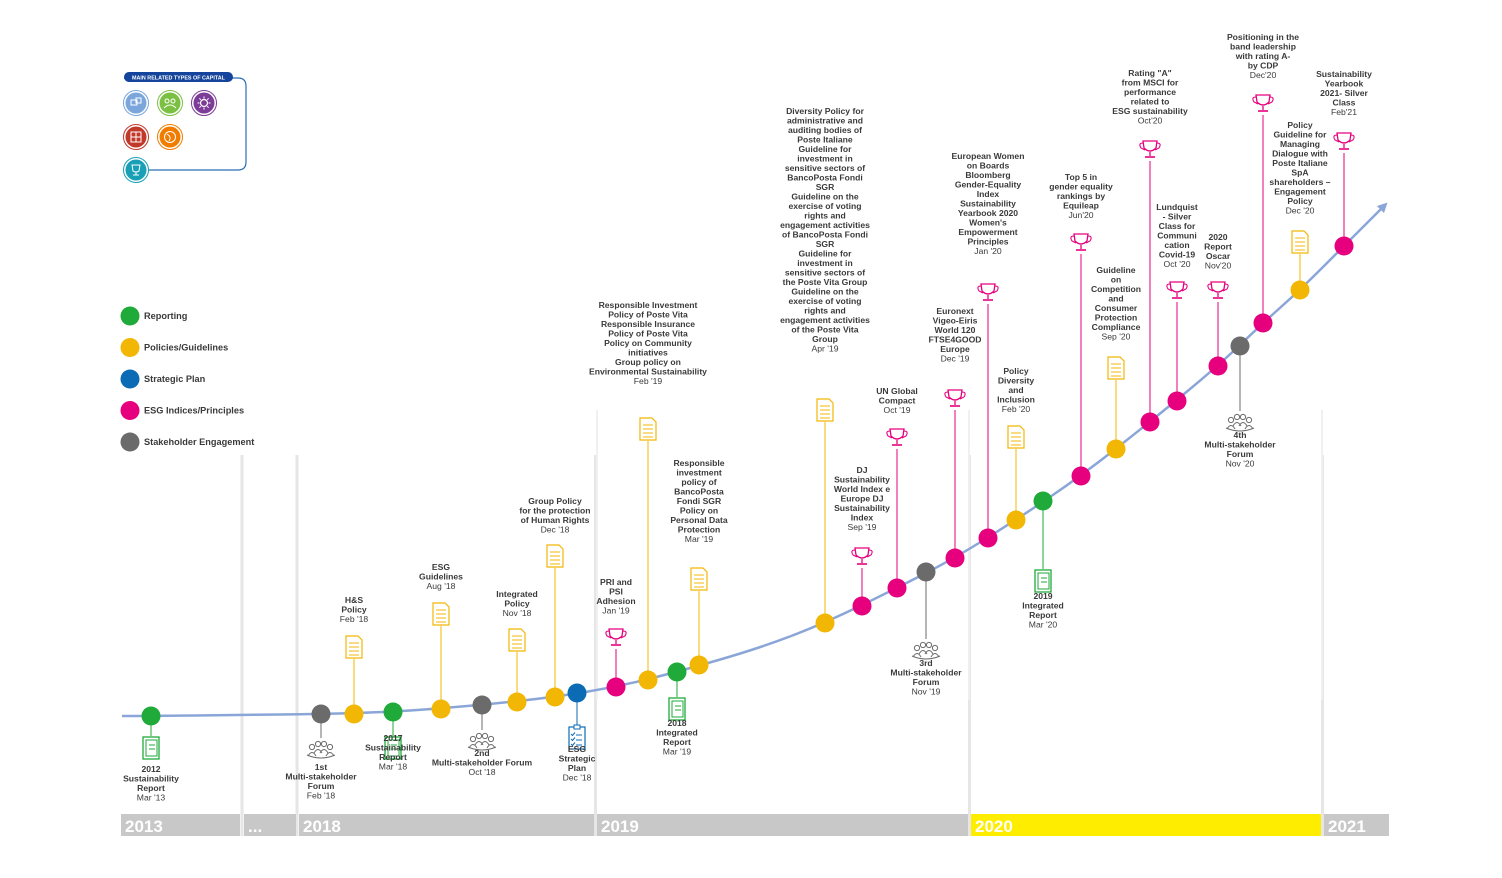  I want to click on event-label-line: Policy, so click(1300, 201).